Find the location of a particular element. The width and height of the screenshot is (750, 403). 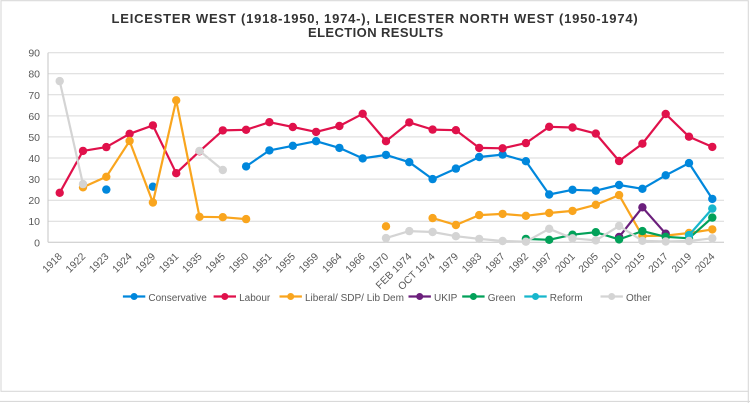

svg-text: 20 is located at coordinates (34, 201).